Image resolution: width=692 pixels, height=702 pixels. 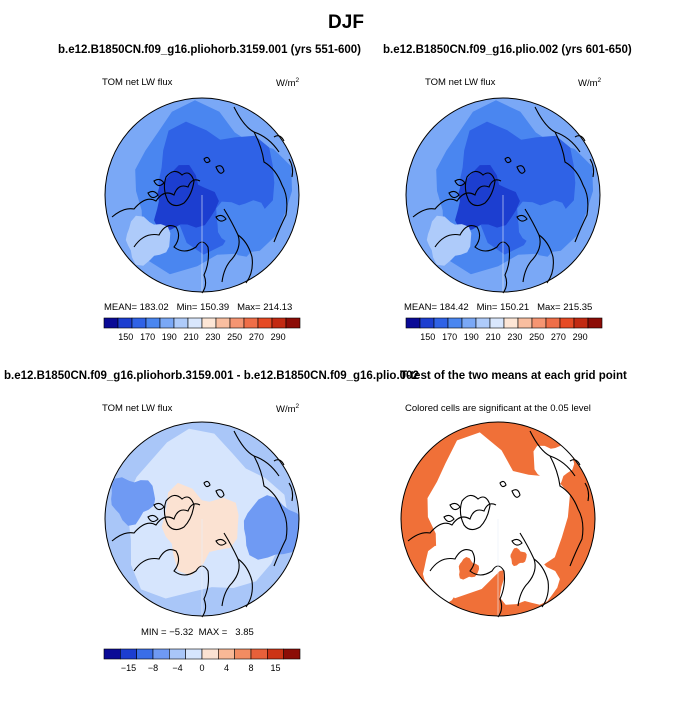 I want to click on panel3-units: W/m2, so click(x=288, y=409).